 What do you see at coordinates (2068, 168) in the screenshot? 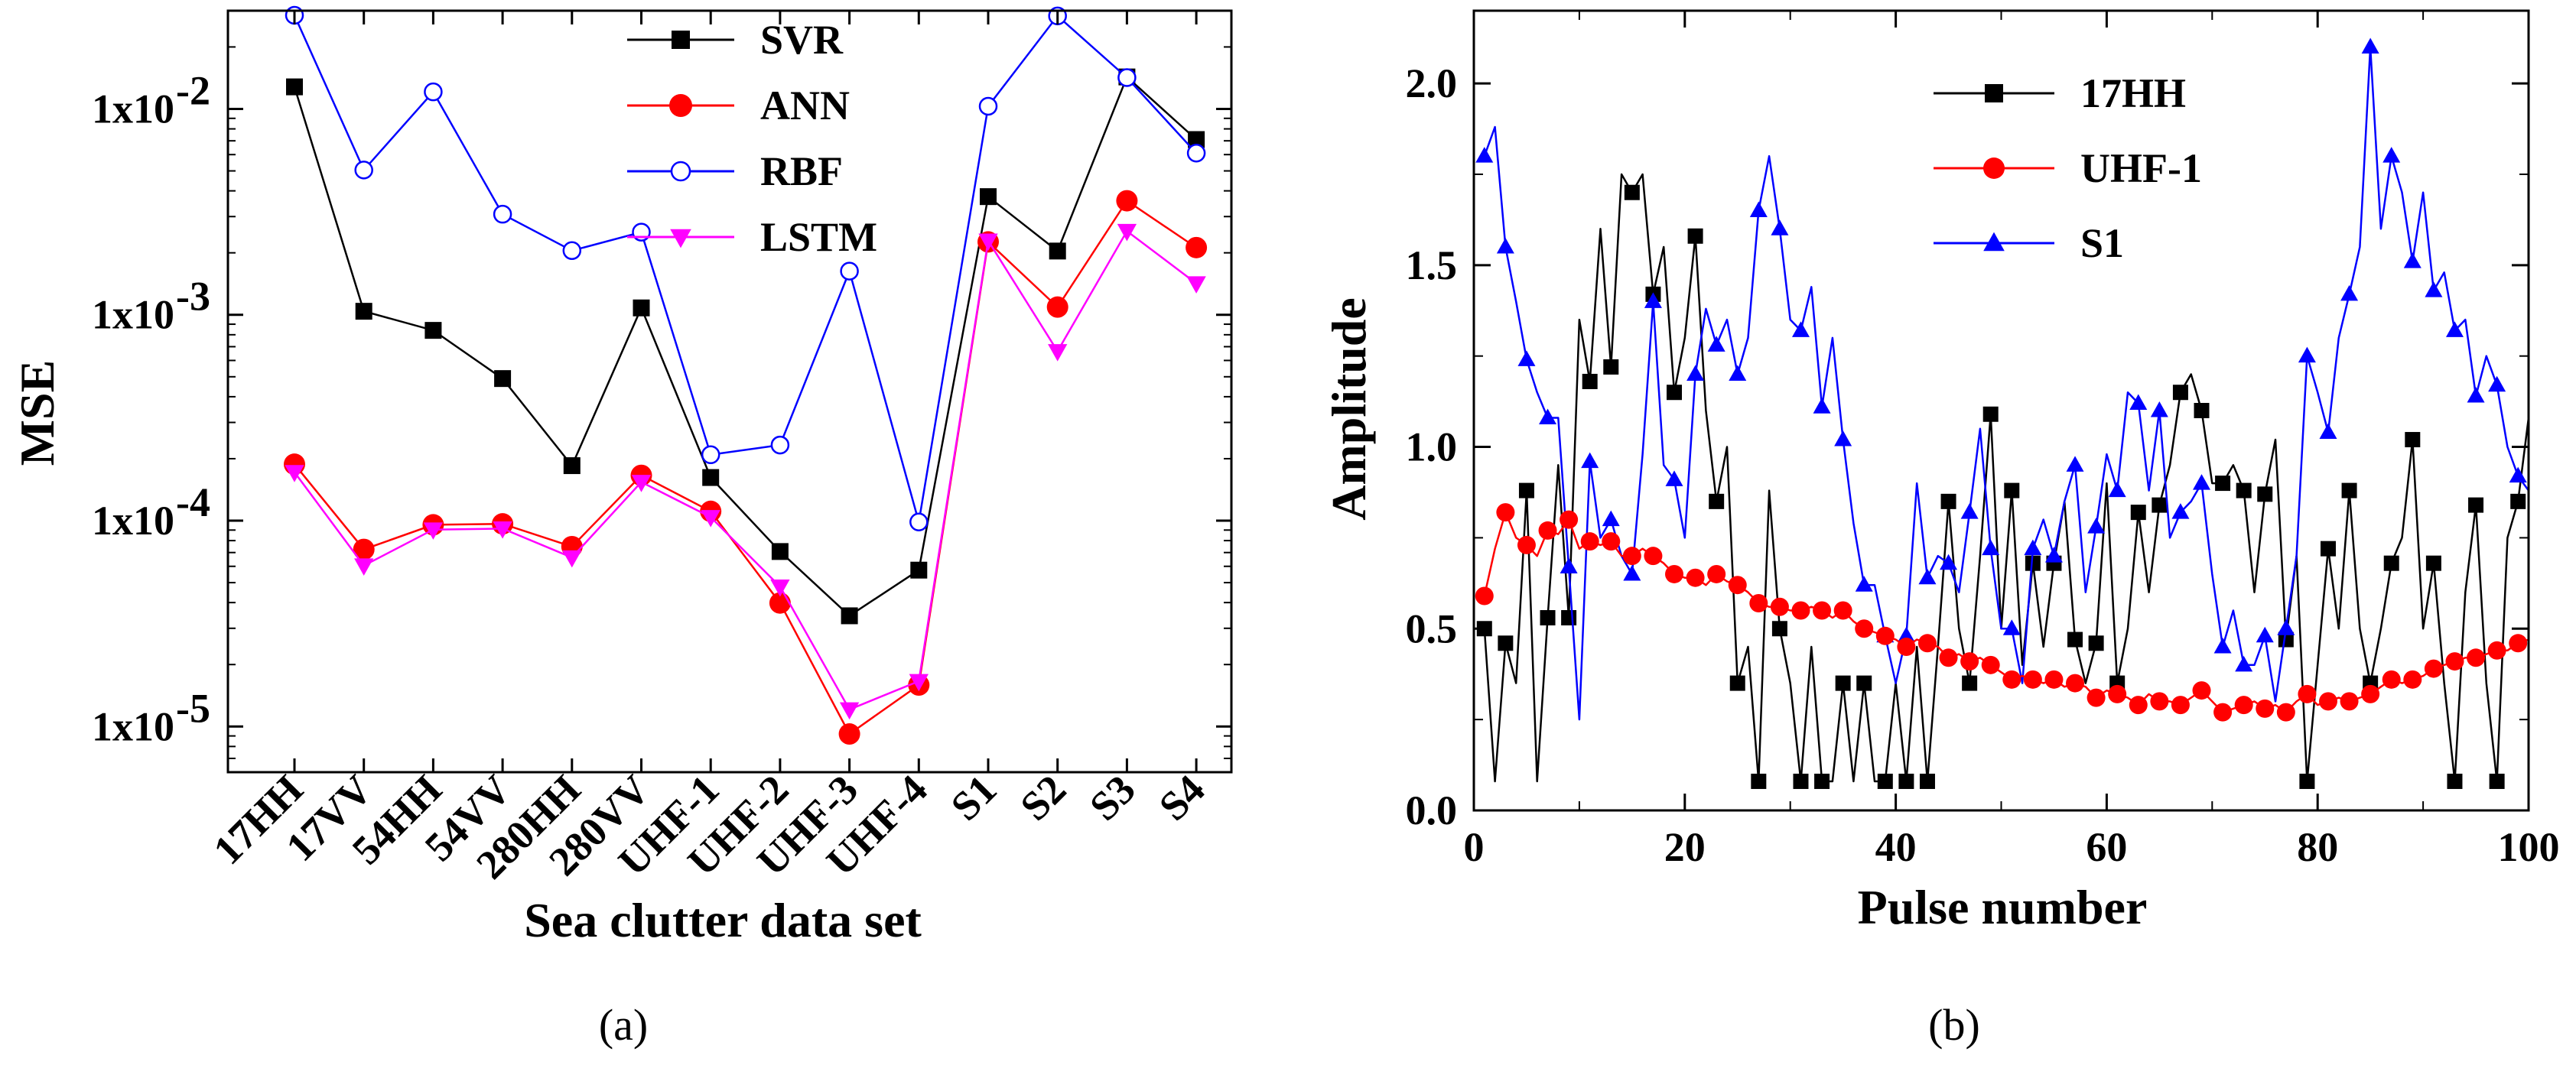
I see `legend-b: 17HH UHF-1 S1` at bounding box center [2068, 168].